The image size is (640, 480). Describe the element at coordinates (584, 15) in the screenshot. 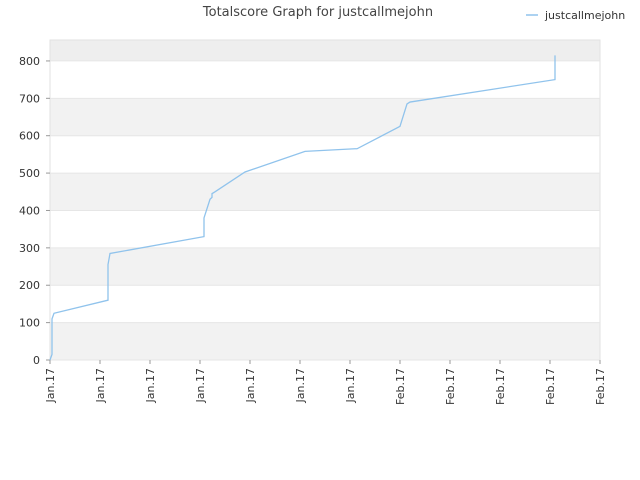

I see `legend-label: justcallmejohn` at that location.